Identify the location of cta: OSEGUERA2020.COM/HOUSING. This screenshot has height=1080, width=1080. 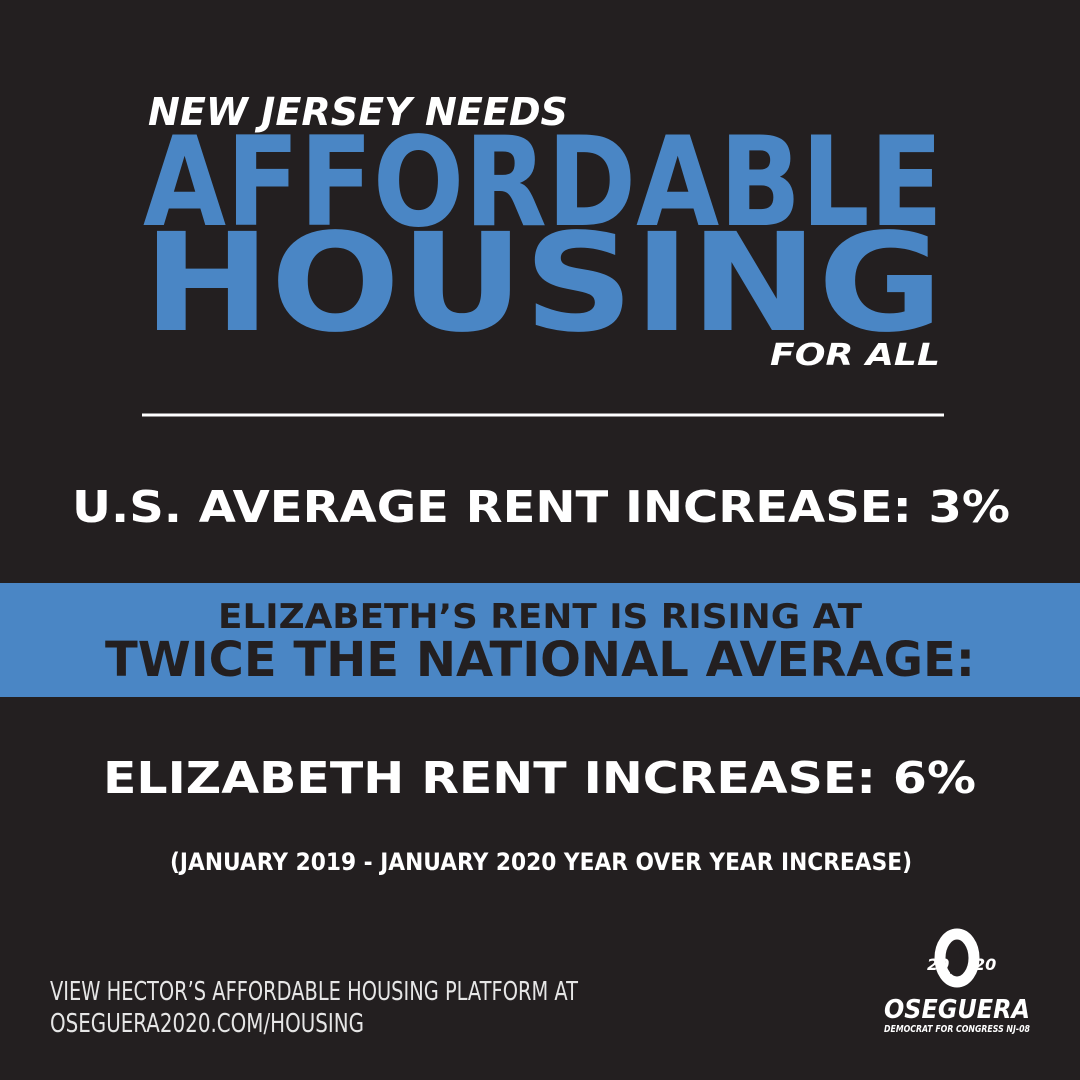
(207, 1024).